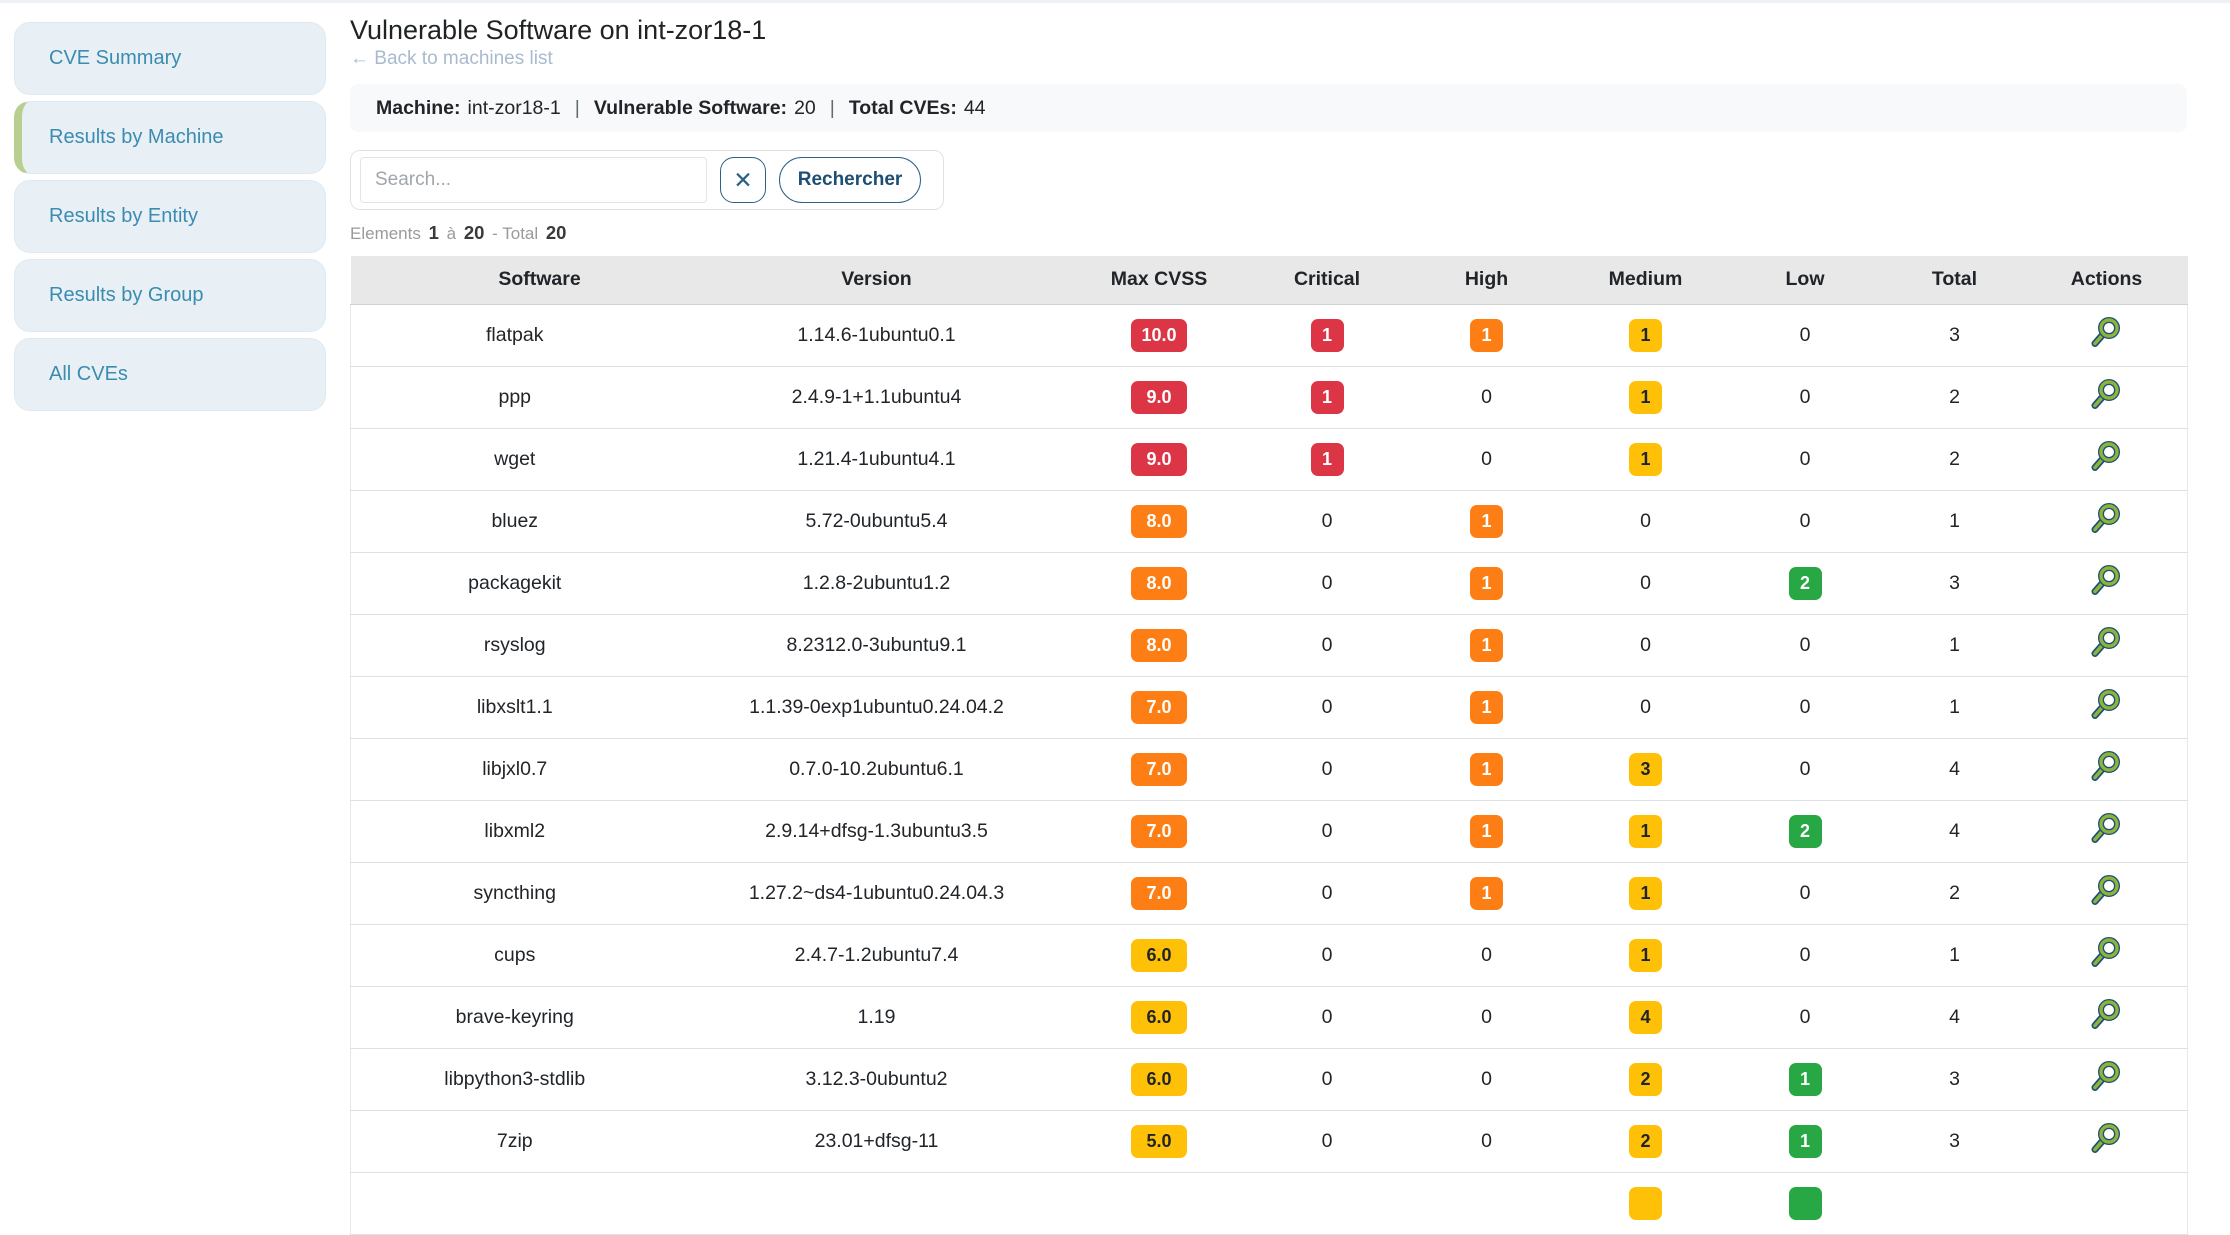 The width and height of the screenshot is (2230, 1235). What do you see at coordinates (1645, 831) in the screenshot?
I see `medium-count: 1` at bounding box center [1645, 831].